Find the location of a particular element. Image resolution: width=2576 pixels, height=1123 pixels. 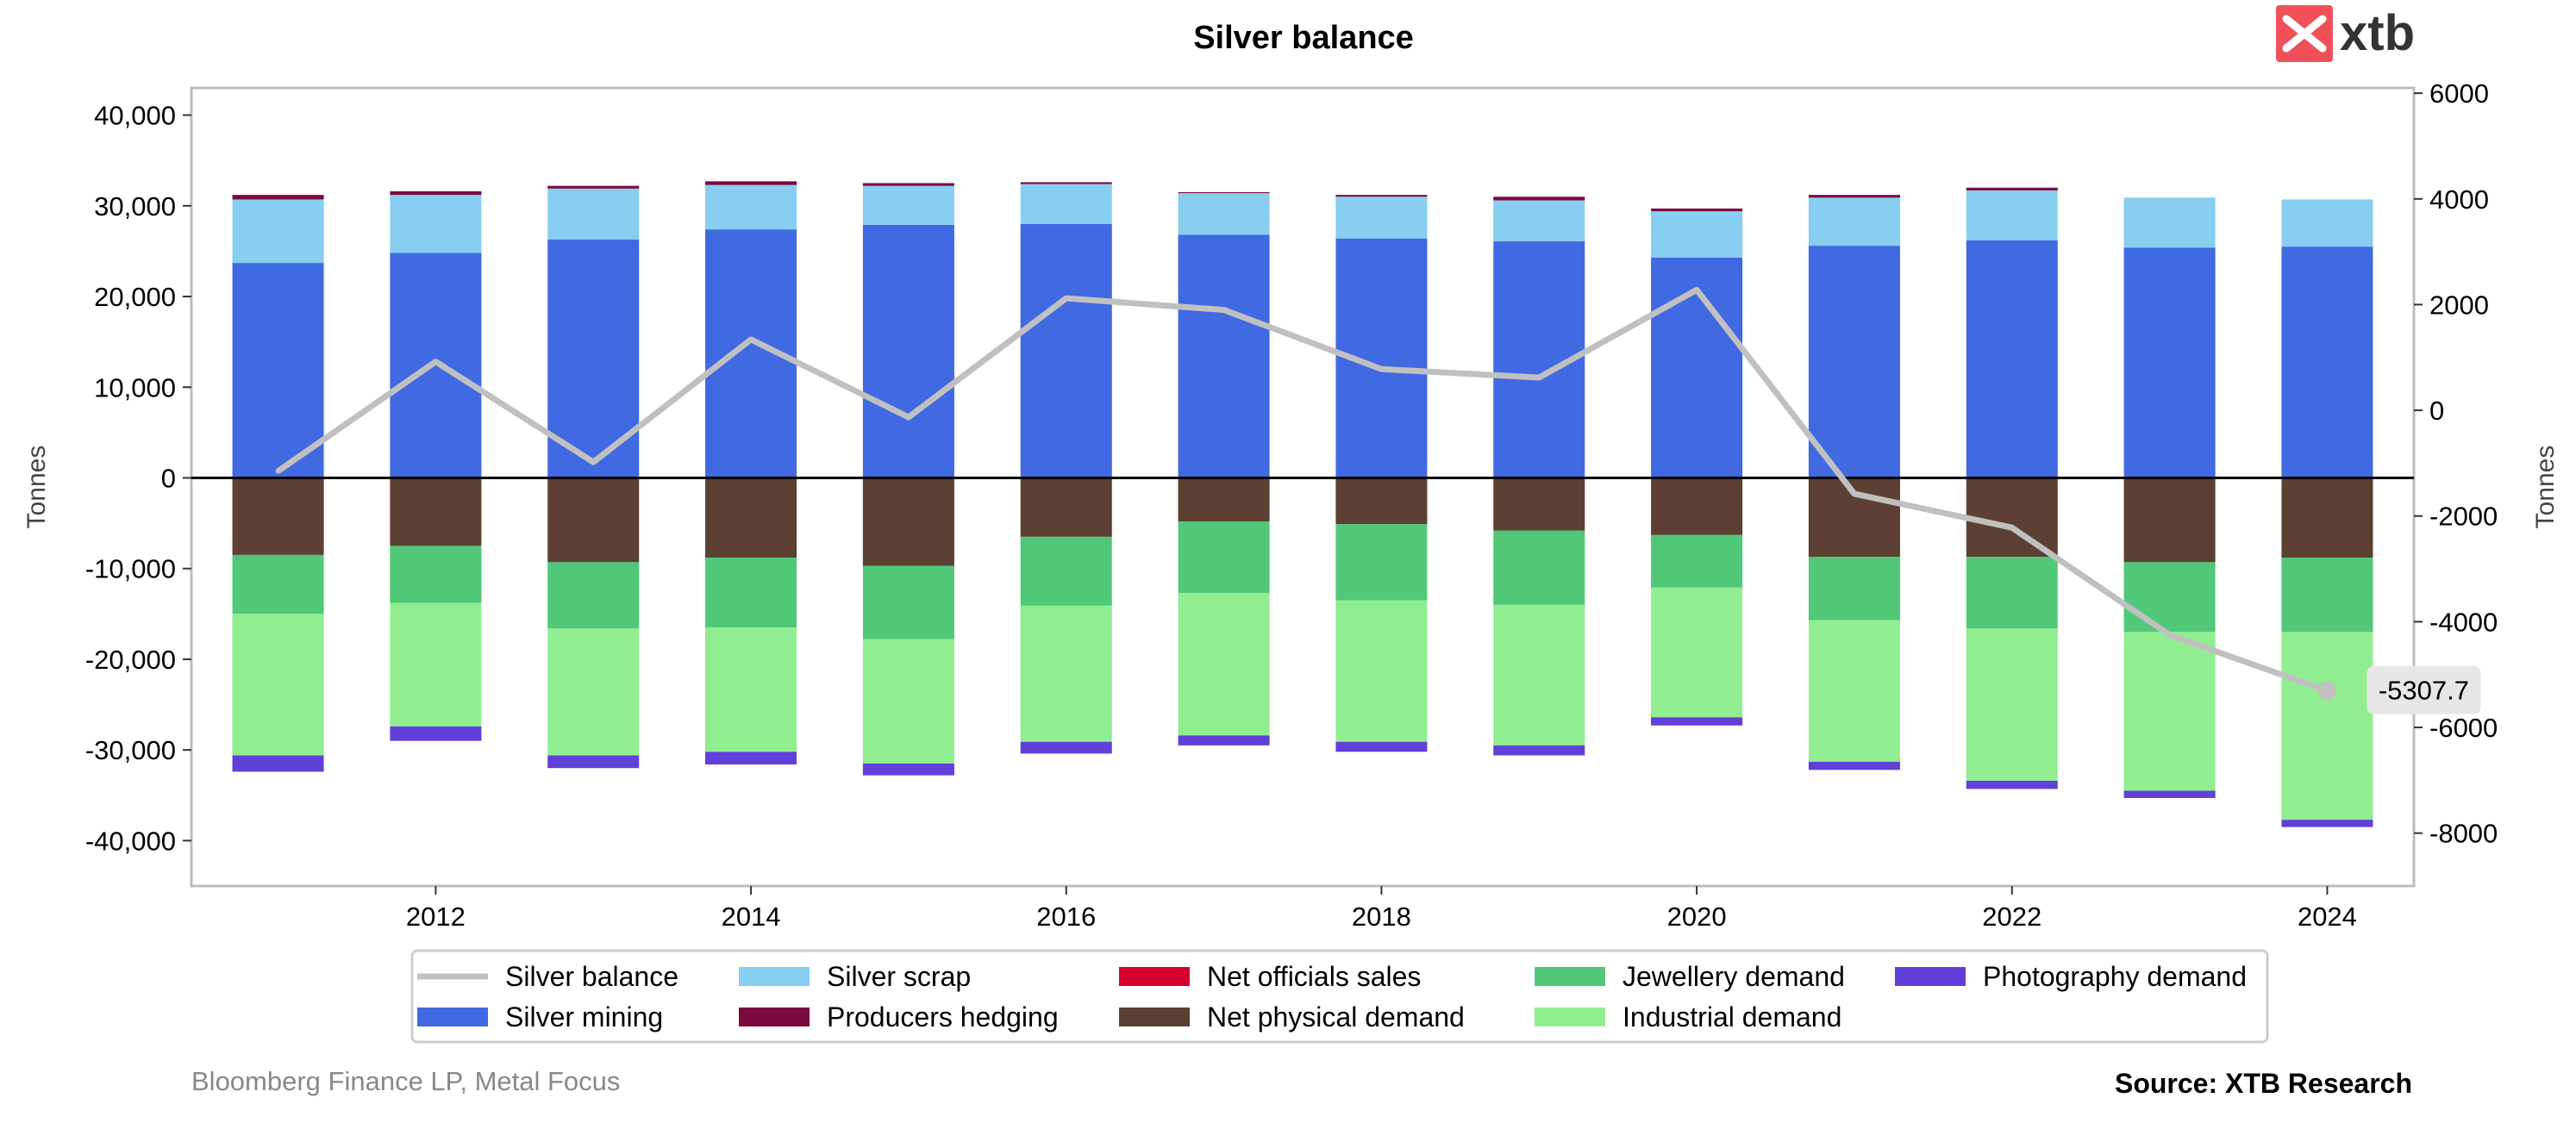

bar-silver-scrap-2021 is located at coordinates (1854, 221).